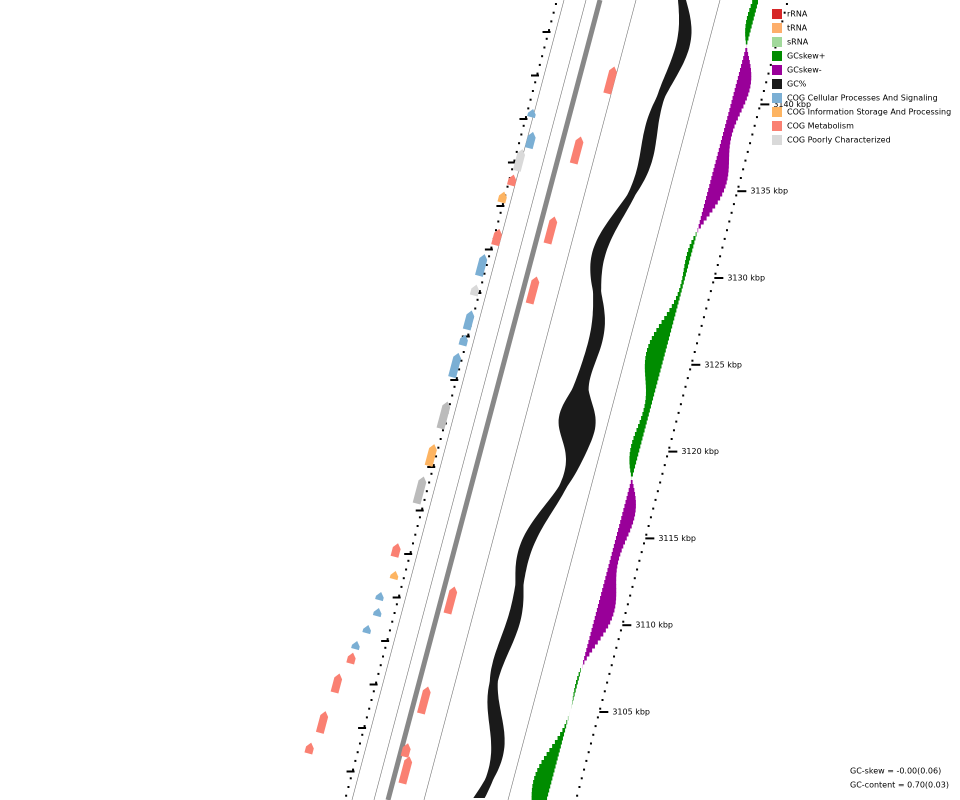 This screenshot has height=800, width=960. What do you see at coordinates (895, 771) in the screenshot?
I see `gc-skew-stat: GC-skew = -0.00(0.06)` at bounding box center [895, 771].